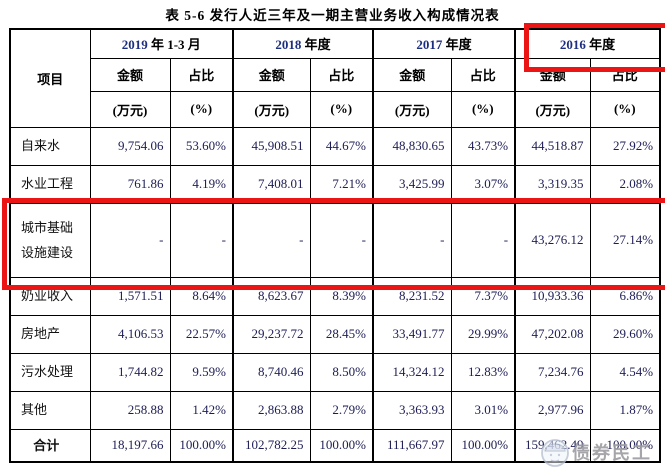 This screenshot has height=475, width=665. Describe the element at coordinates (412, 240) in the screenshot. I see `cell-amount-2017: -` at that location.